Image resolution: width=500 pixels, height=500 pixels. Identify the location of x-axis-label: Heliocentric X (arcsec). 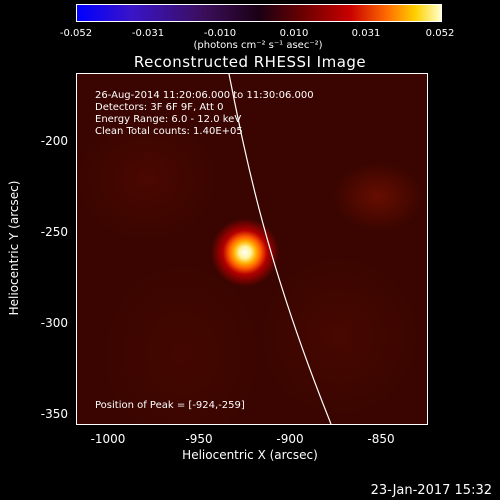
(250, 455).